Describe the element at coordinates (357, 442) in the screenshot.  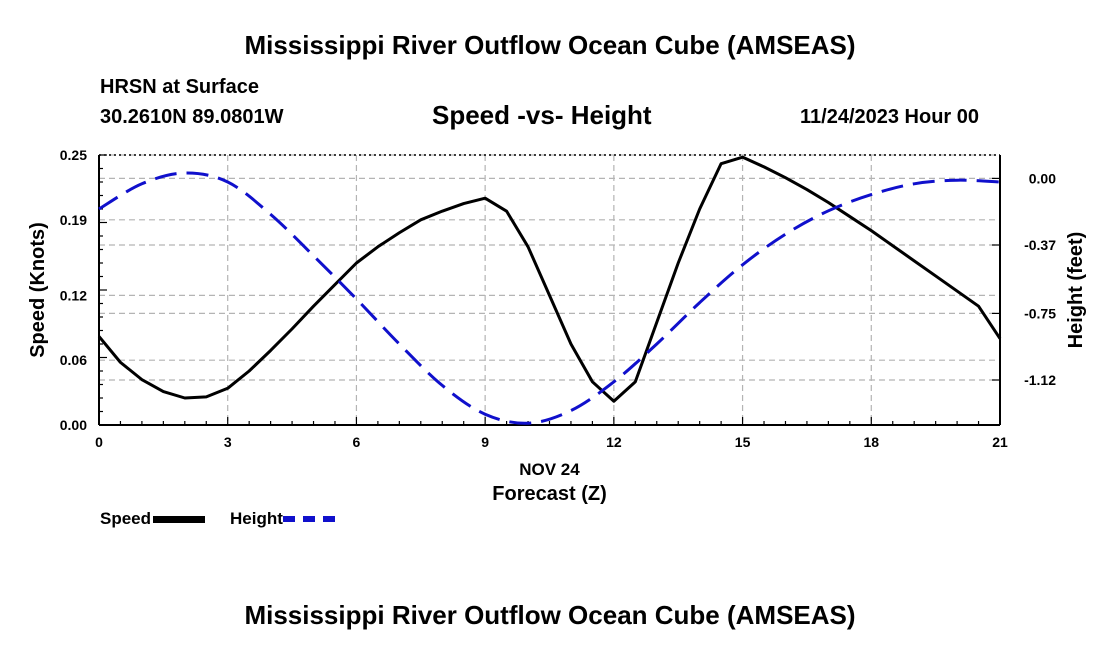
I see `x-tick-label: 6` at that location.